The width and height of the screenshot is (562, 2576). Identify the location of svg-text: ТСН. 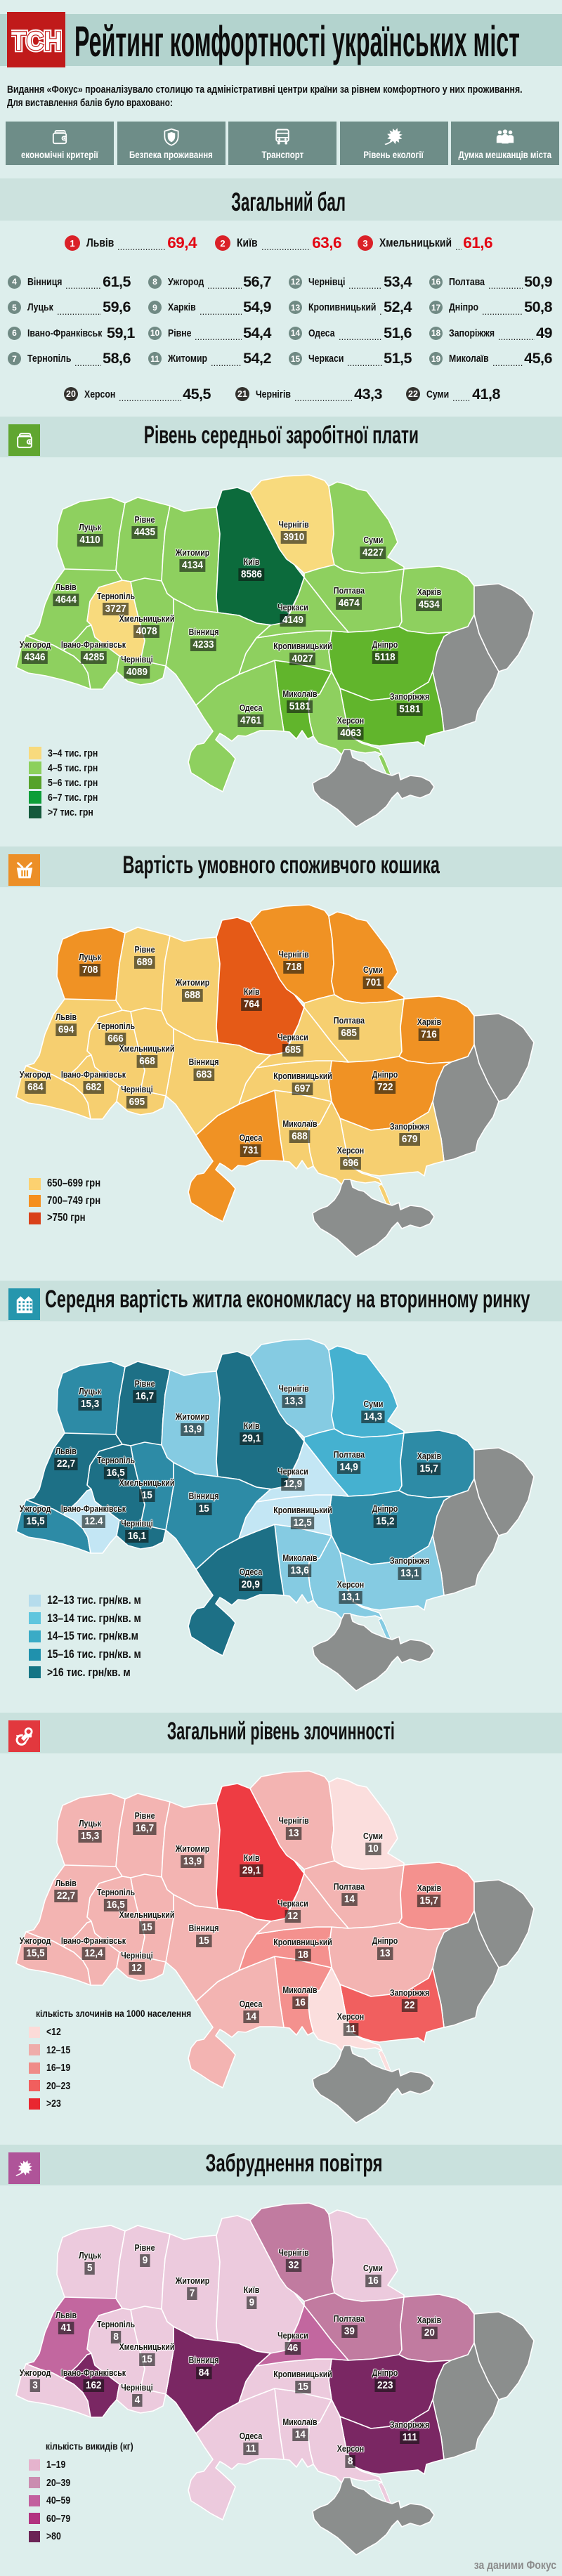
(36, 41).